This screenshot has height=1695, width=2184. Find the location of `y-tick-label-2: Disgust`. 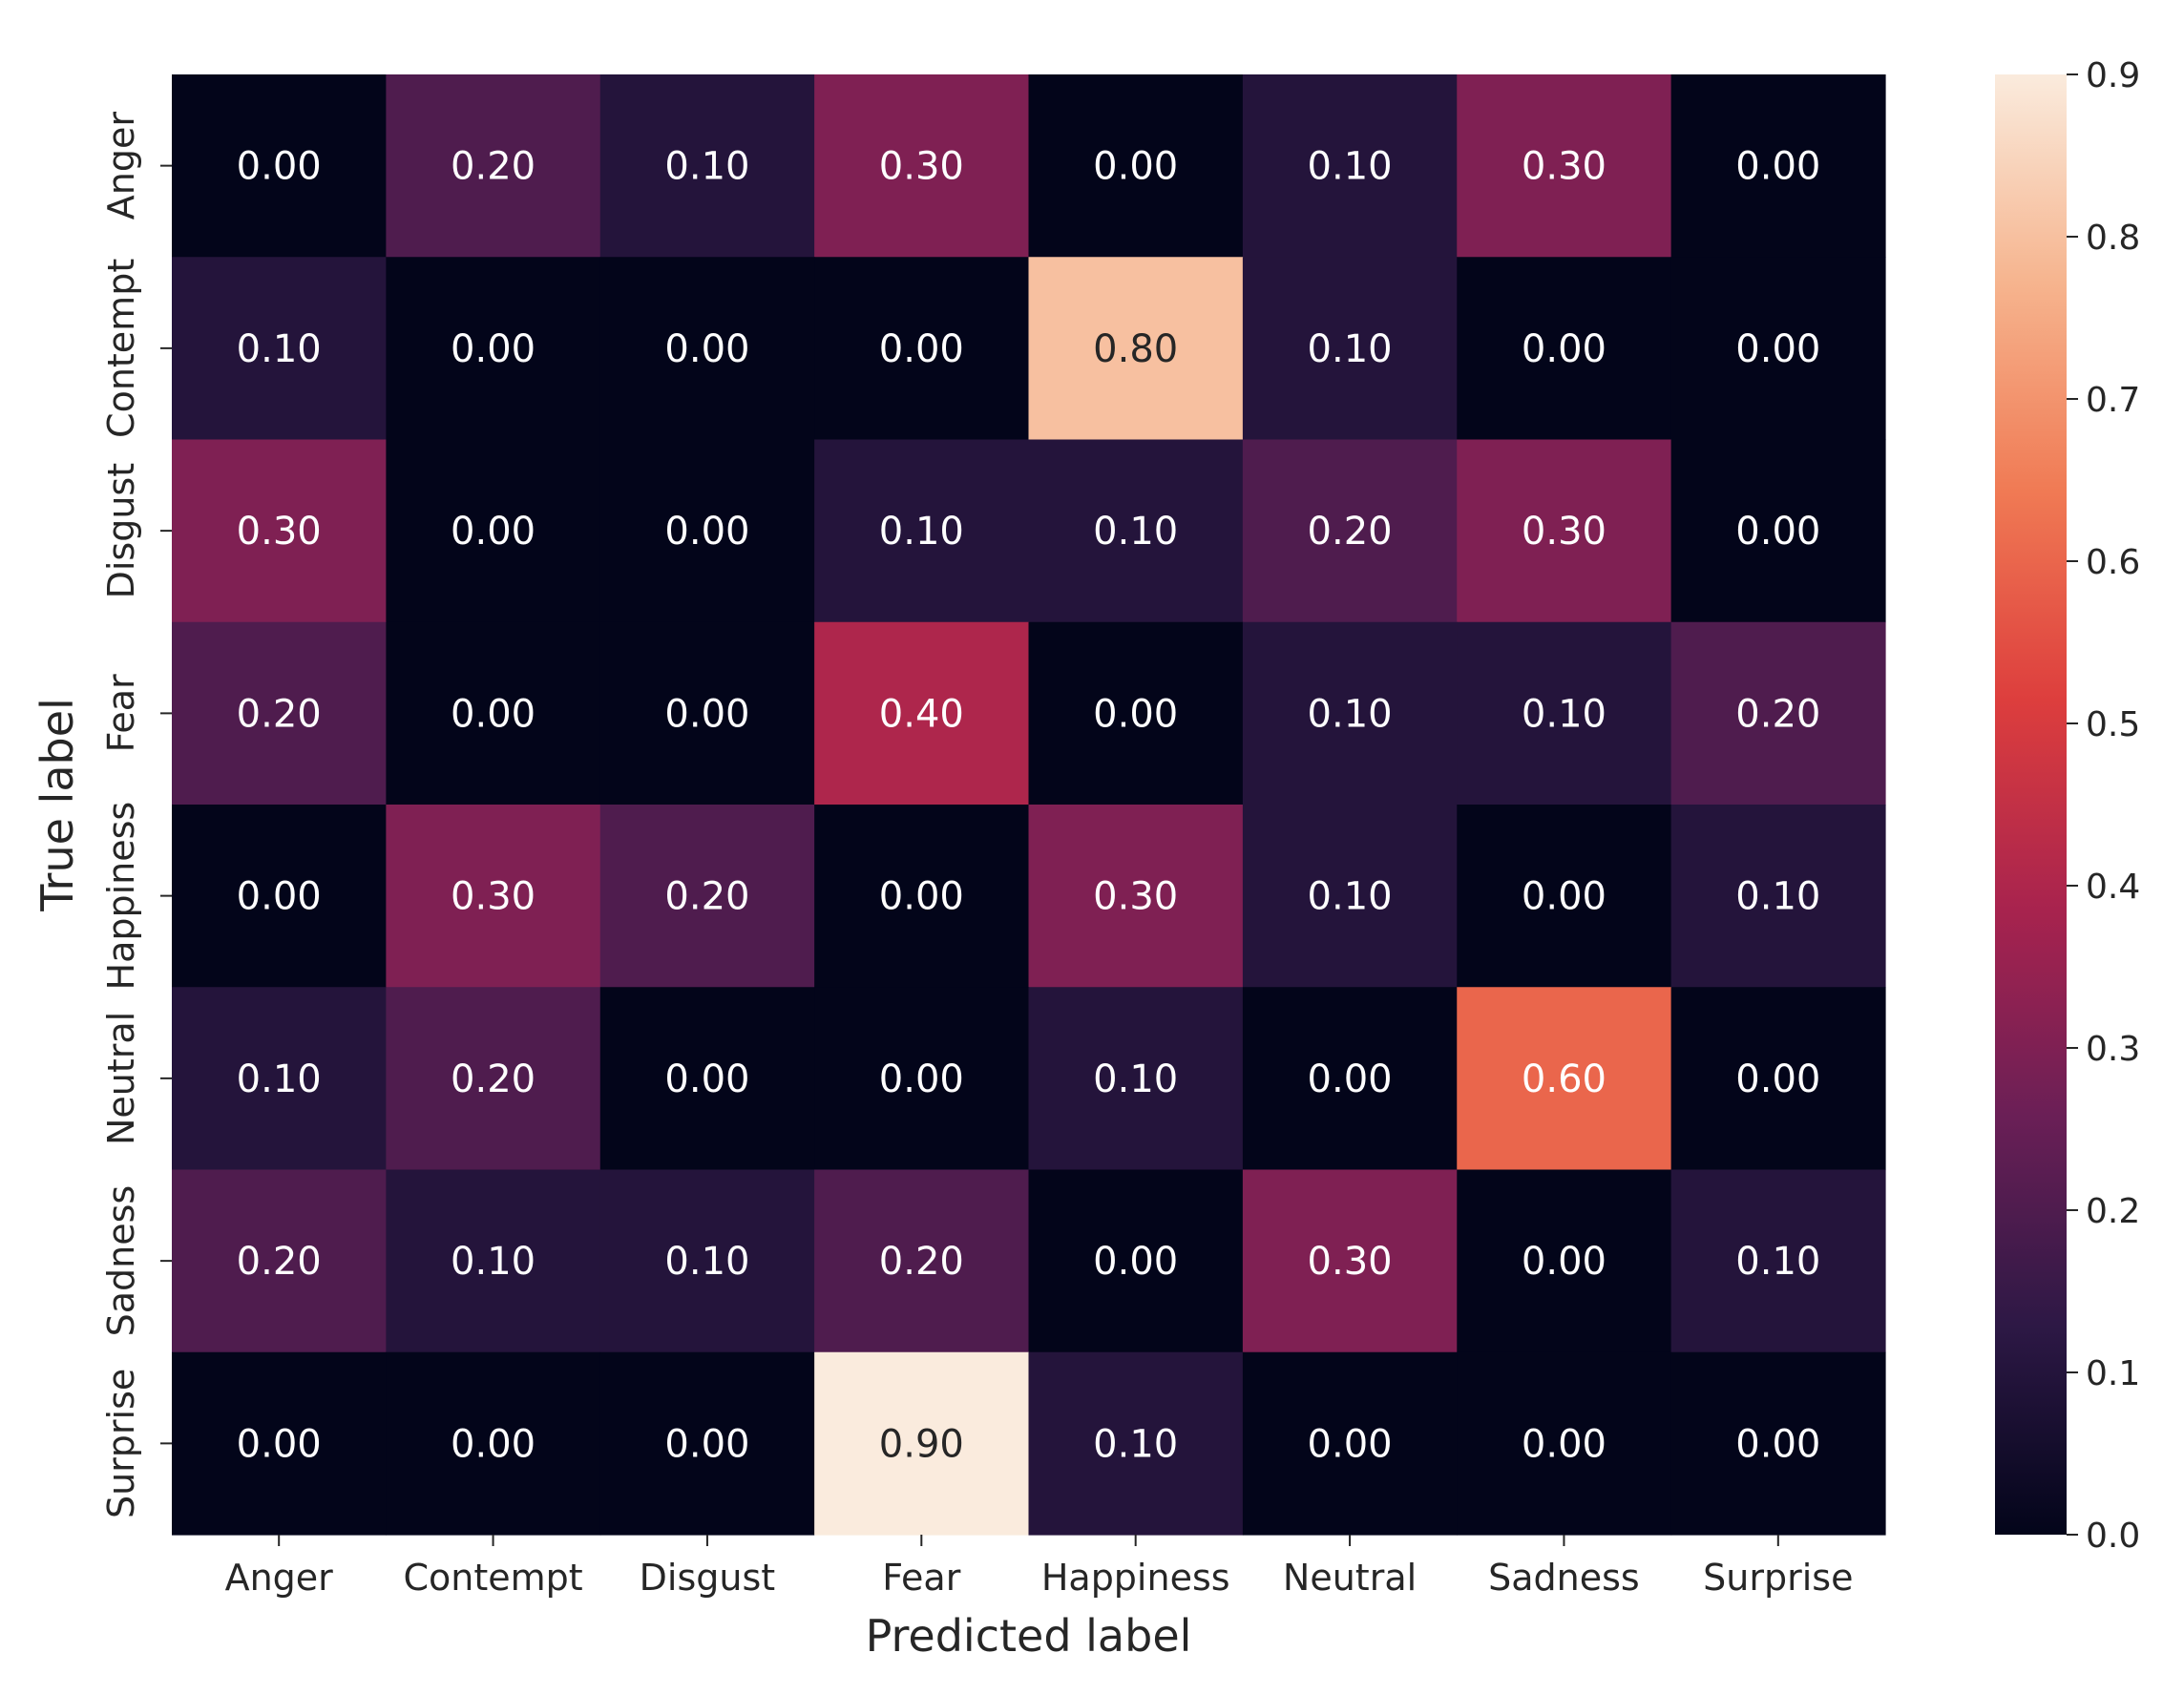

y-tick-label-2: Disgust is located at coordinates (121, 531).